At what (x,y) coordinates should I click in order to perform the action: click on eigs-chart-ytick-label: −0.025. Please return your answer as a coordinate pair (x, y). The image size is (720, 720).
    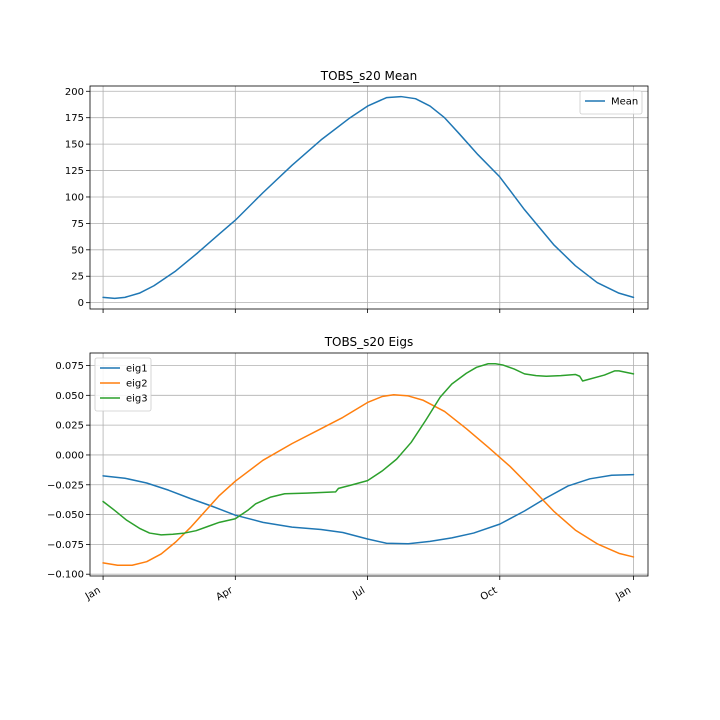
    Looking at the image, I should click on (65, 485).